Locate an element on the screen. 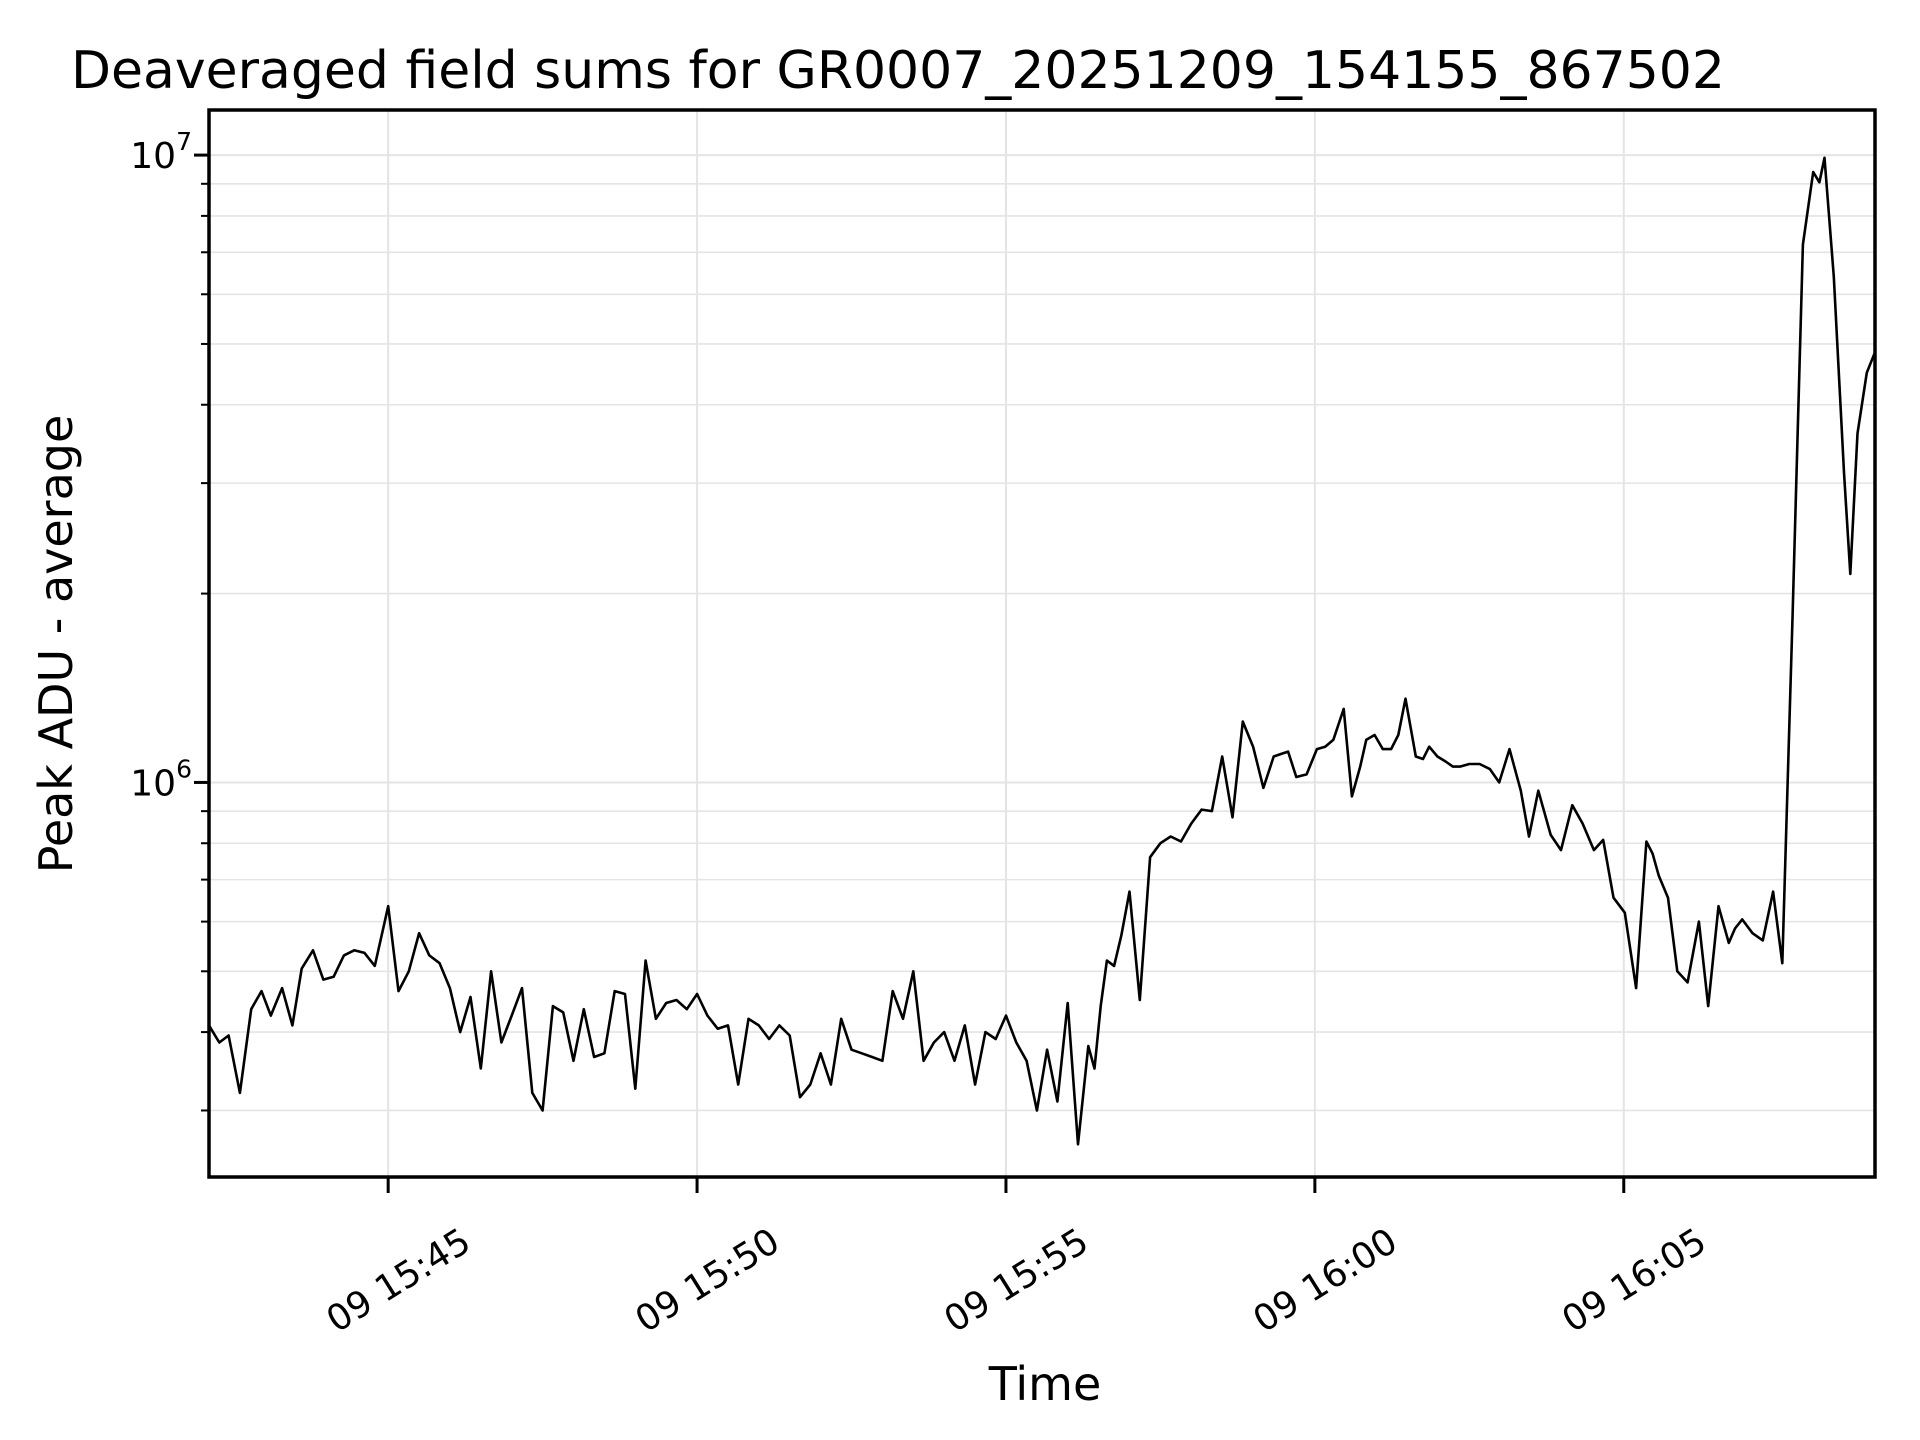 The height and width of the screenshot is (1440, 1920). x-tick-label: 09 16:00 is located at coordinates (1325, 1281).